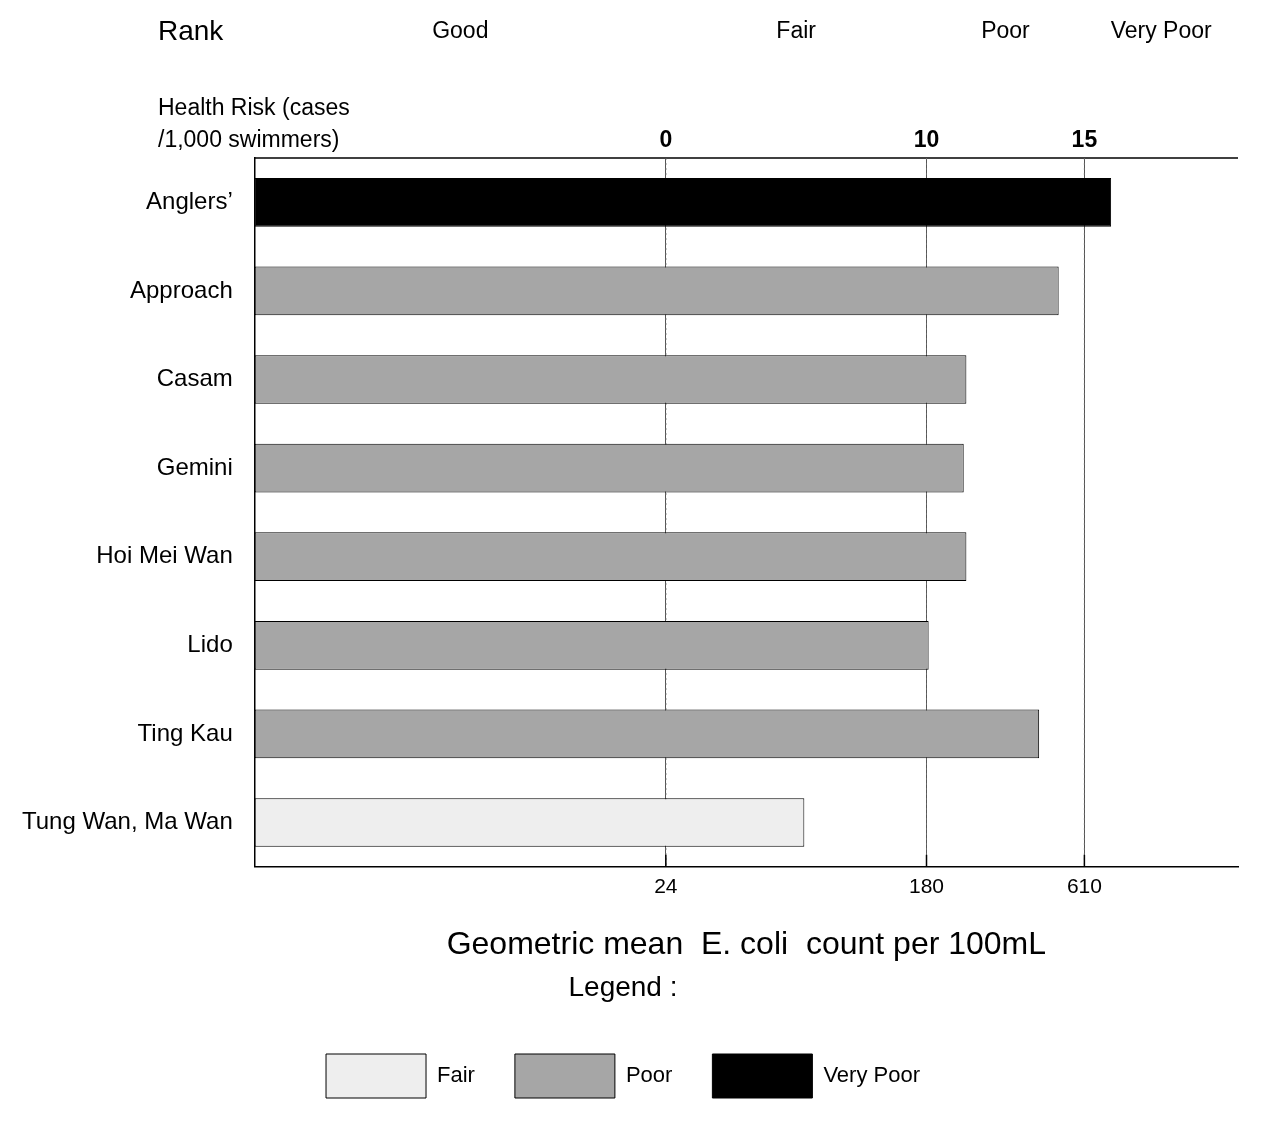 The image size is (1267, 1132). Describe the element at coordinates (926, 139) in the screenshot. I see `text: 10` at that location.